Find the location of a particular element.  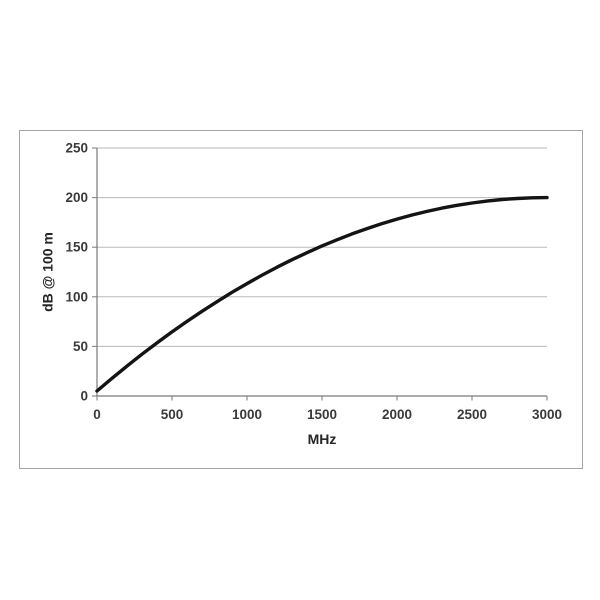

x-tick-label: 1000 is located at coordinates (247, 414).